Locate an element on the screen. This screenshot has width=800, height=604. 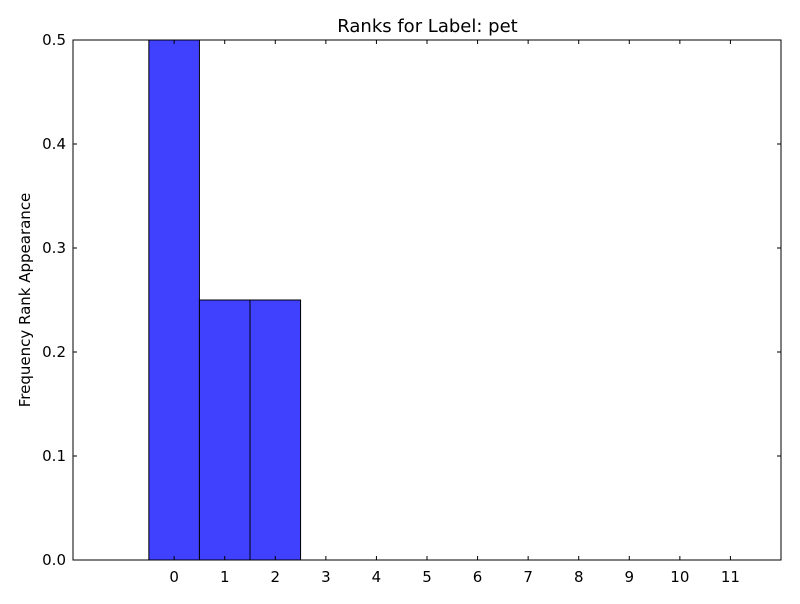
x-tick-label: 1 is located at coordinates (225, 577).